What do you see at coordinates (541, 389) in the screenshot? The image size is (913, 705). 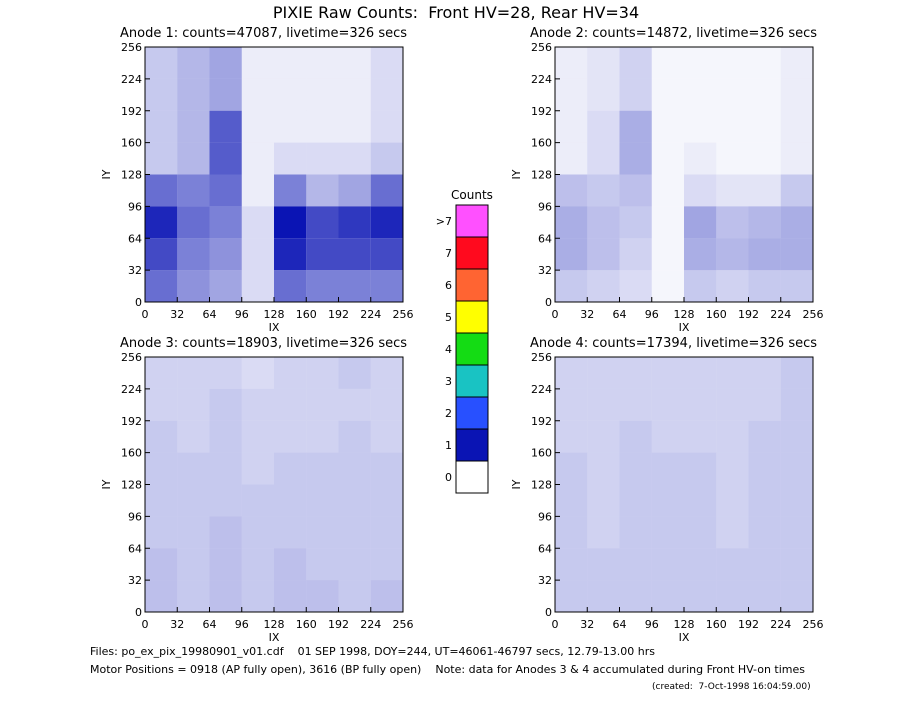 I see `y-tick-label: 224` at bounding box center [541, 389].